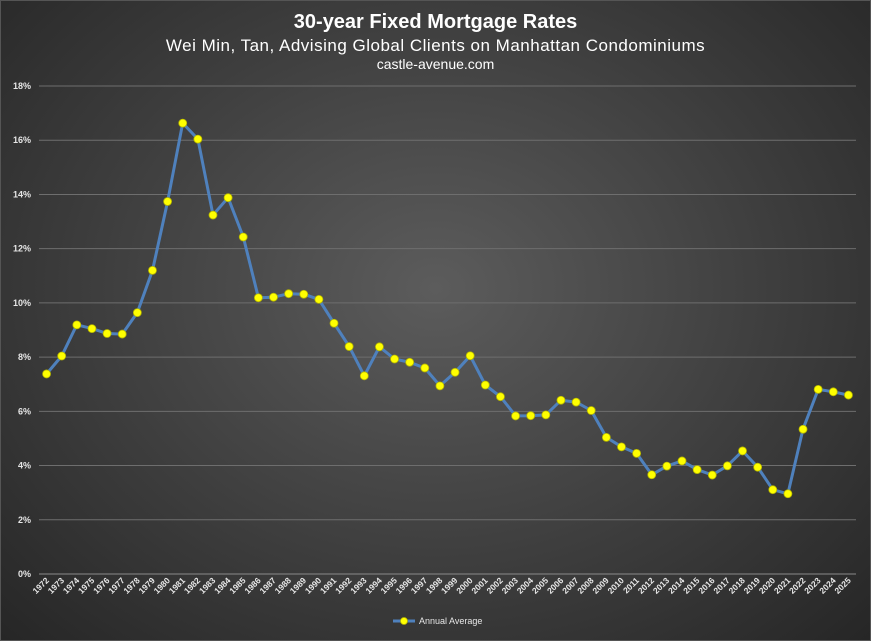 Image resolution: width=871 pixels, height=641 pixels. What do you see at coordinates (24, 520) in the screenshot?
I see `y-tick-label: 2%` at bounding box center [24, 520].